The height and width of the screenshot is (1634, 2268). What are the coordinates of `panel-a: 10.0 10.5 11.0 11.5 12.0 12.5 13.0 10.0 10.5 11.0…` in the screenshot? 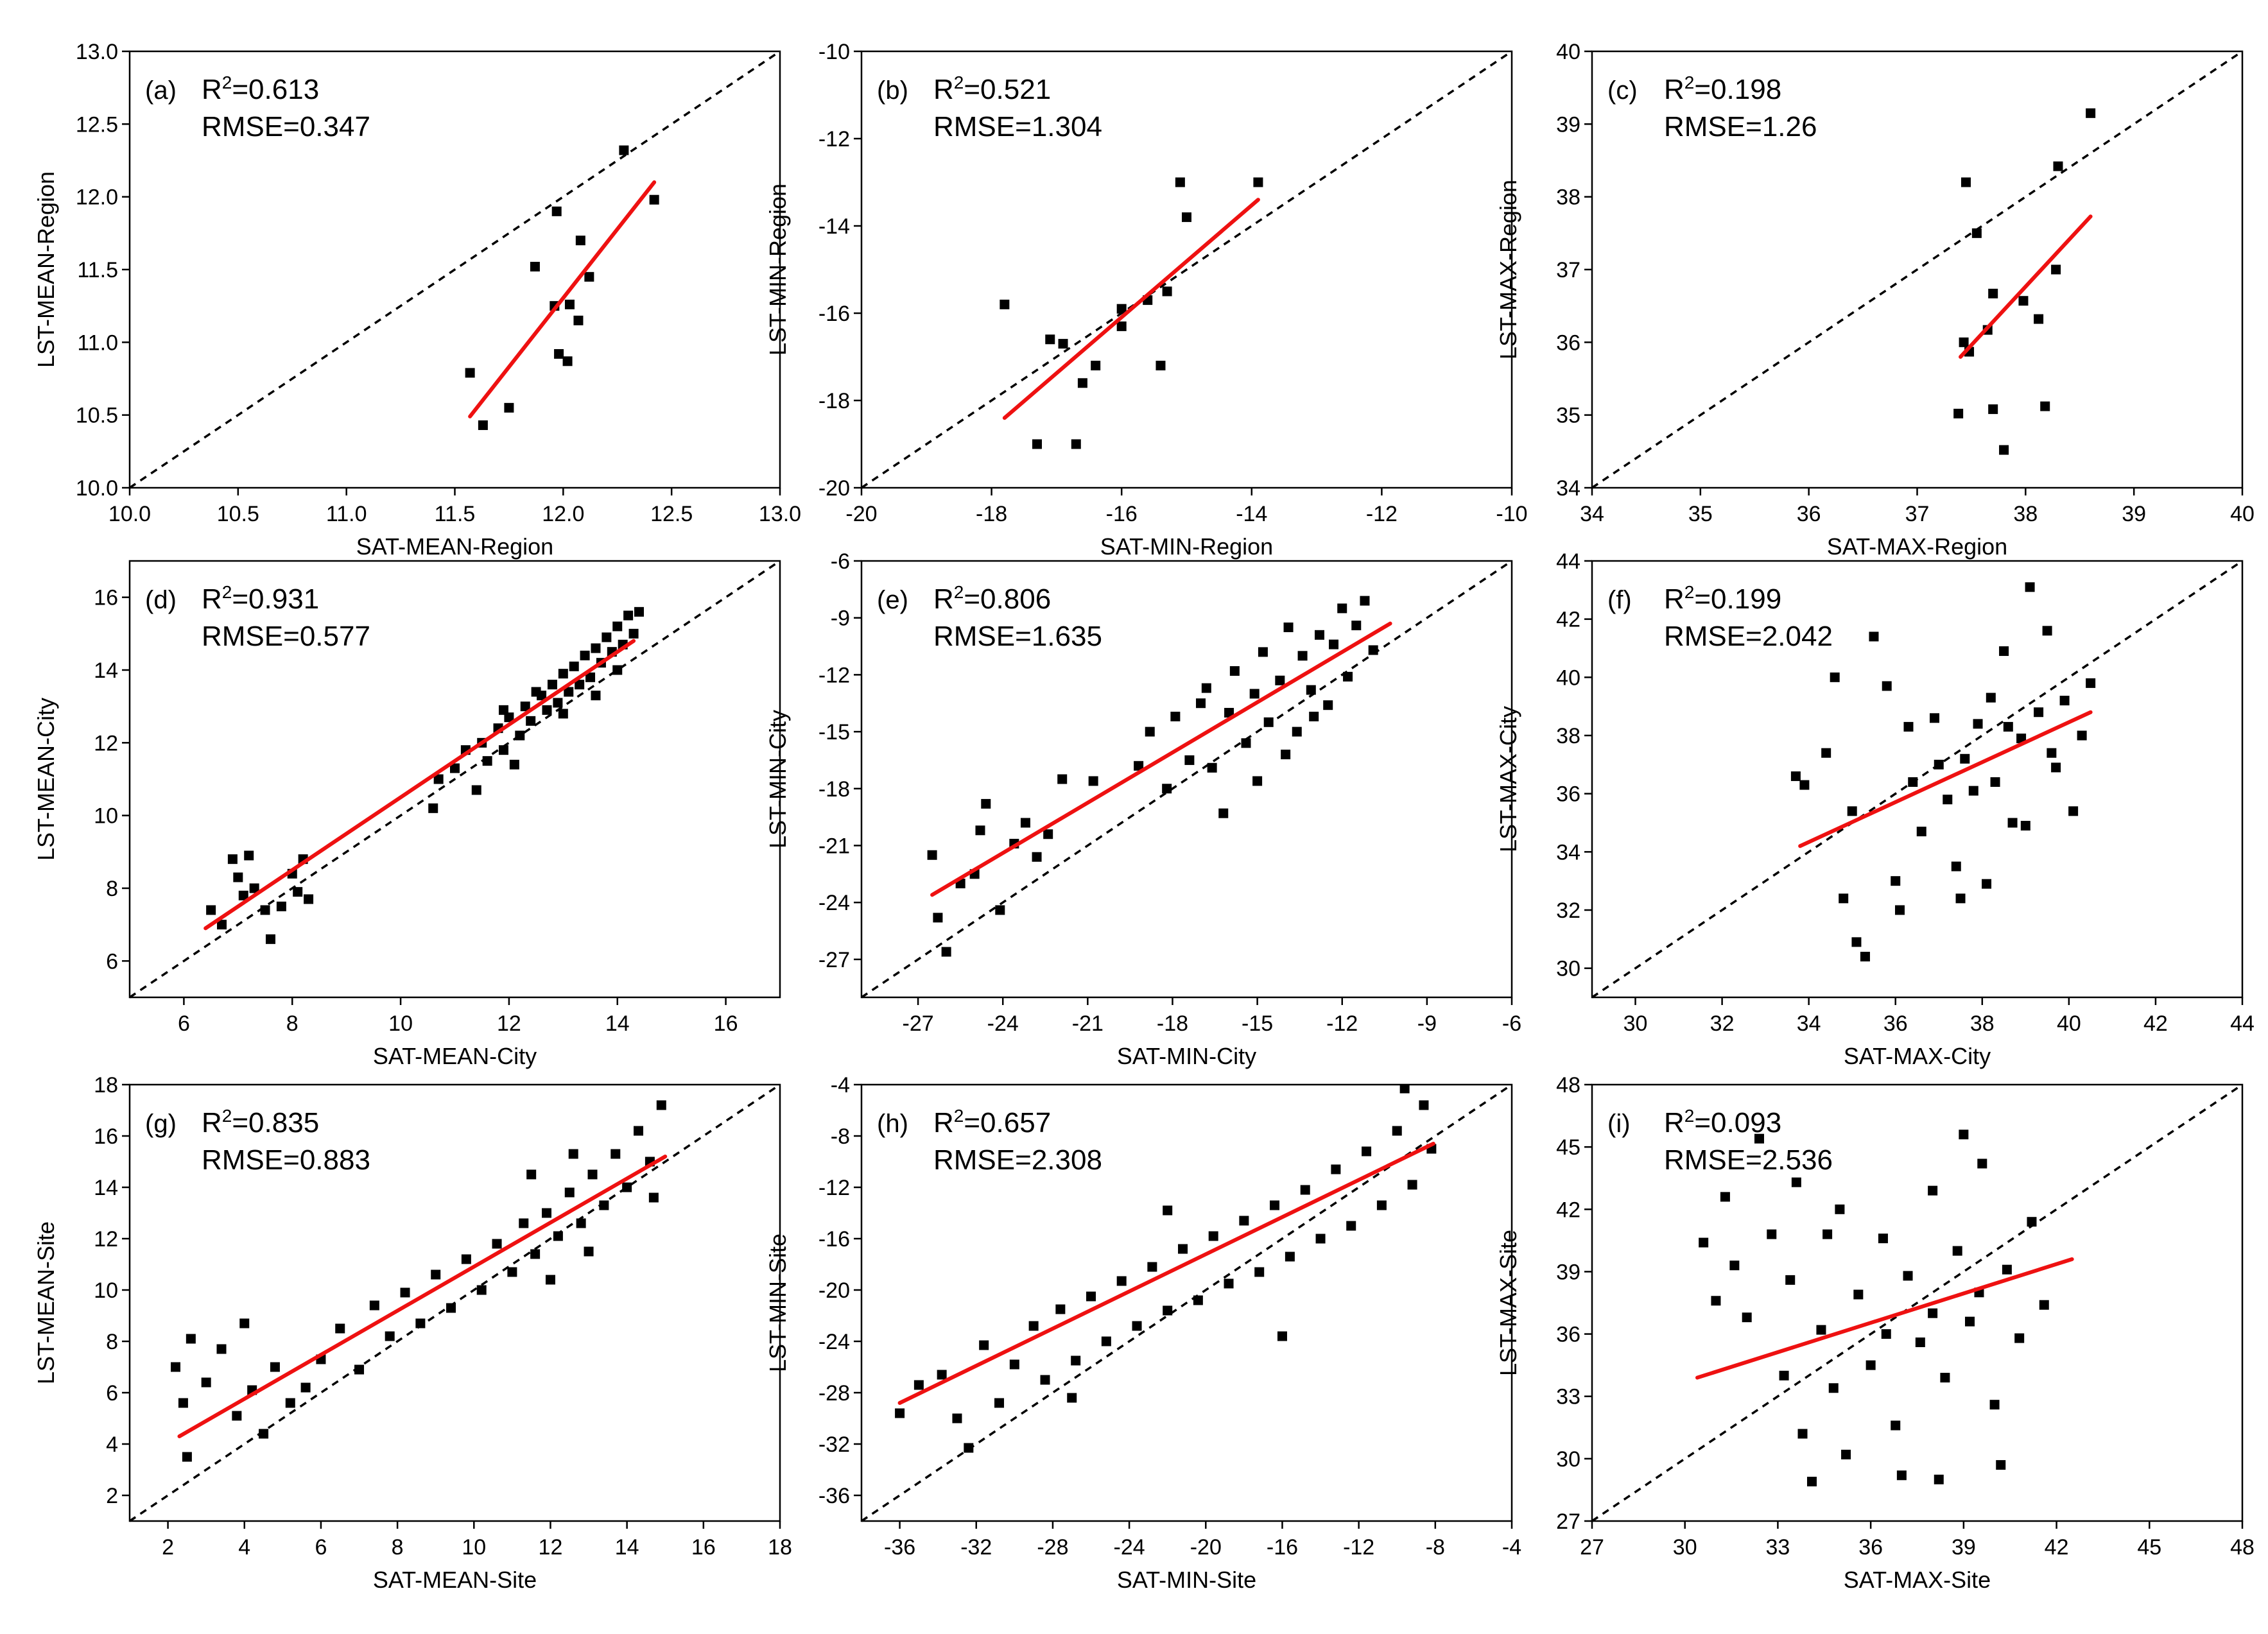 It's located at (417, 300).